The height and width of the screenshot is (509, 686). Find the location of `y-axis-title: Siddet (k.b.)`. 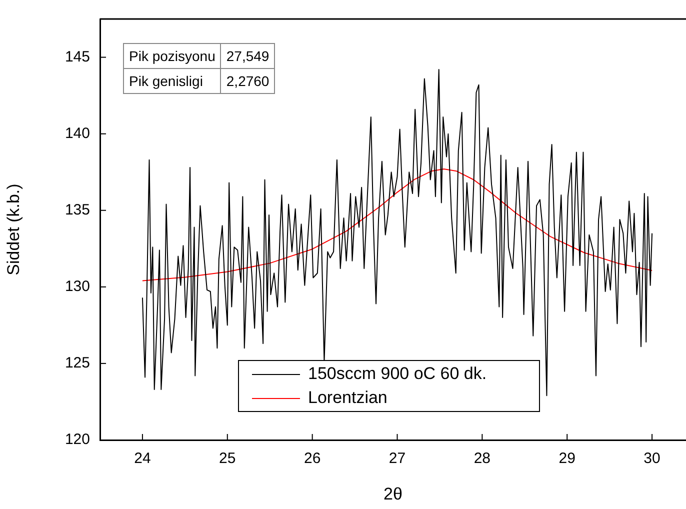

y-axis-title: Siddet (k.b.) is located at coordinates (13, 230).